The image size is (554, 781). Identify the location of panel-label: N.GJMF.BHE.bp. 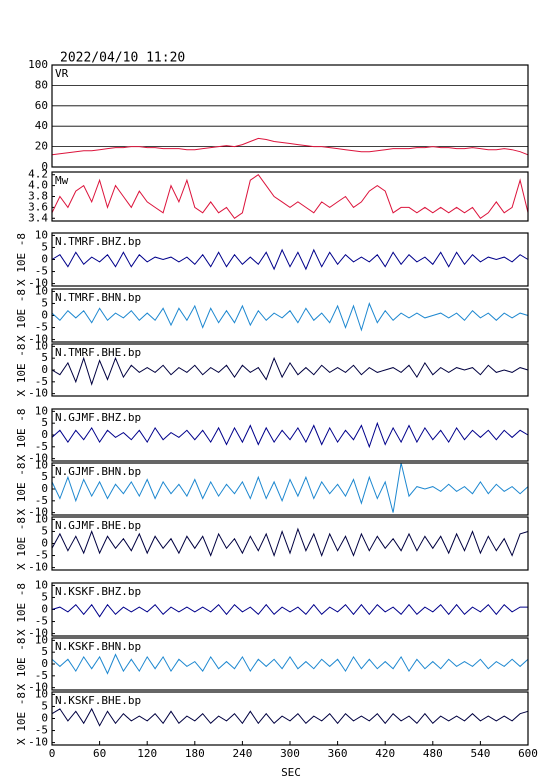
(98, 525).